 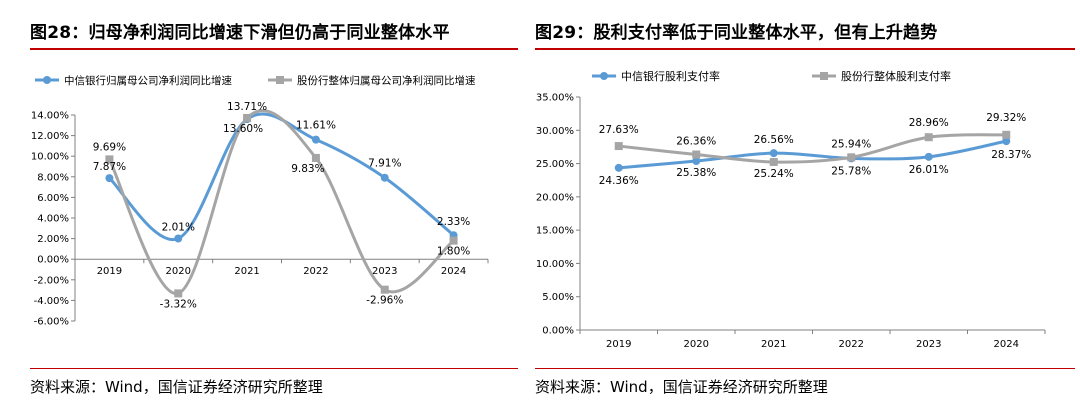 I want to click on y-tick-label: 2.00%, so click(x=53, y=239).